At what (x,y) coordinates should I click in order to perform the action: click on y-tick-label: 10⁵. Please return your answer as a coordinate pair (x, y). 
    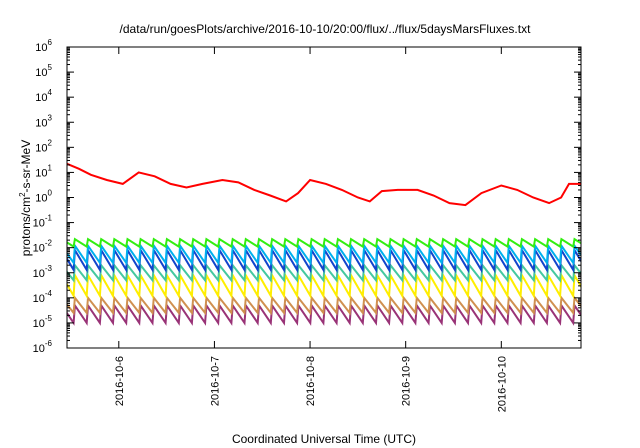
    Looking at the image, I should click on (43, 71).